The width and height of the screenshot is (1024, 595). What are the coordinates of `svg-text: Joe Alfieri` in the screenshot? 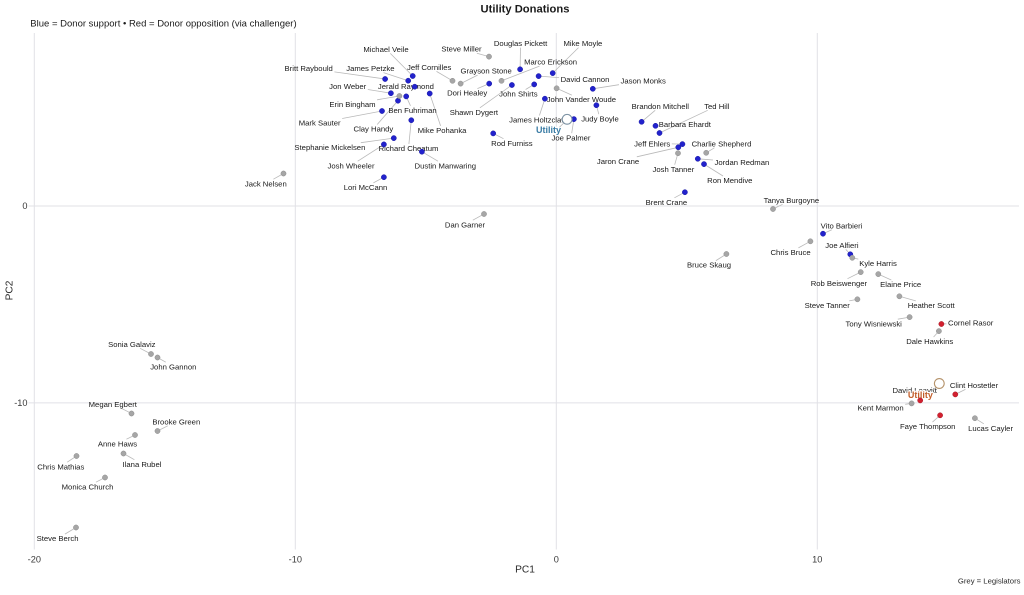 It's located at (842, 245).